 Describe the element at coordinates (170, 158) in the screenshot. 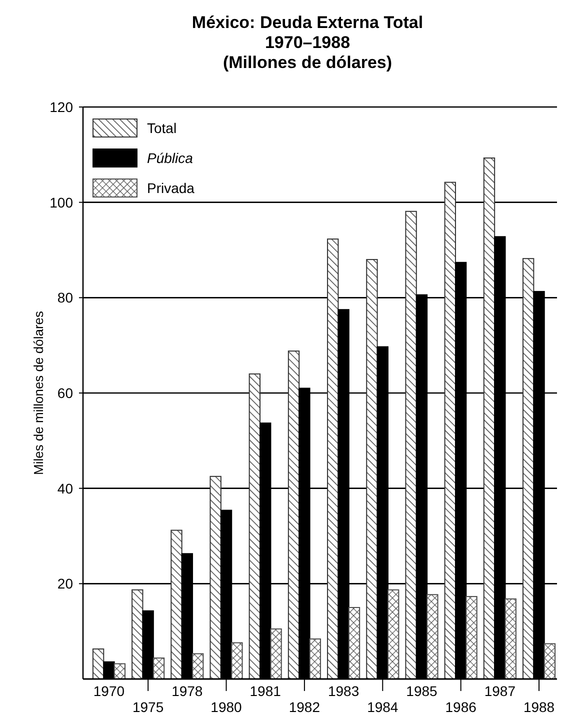

I see `legend-label: Pública` at that location.